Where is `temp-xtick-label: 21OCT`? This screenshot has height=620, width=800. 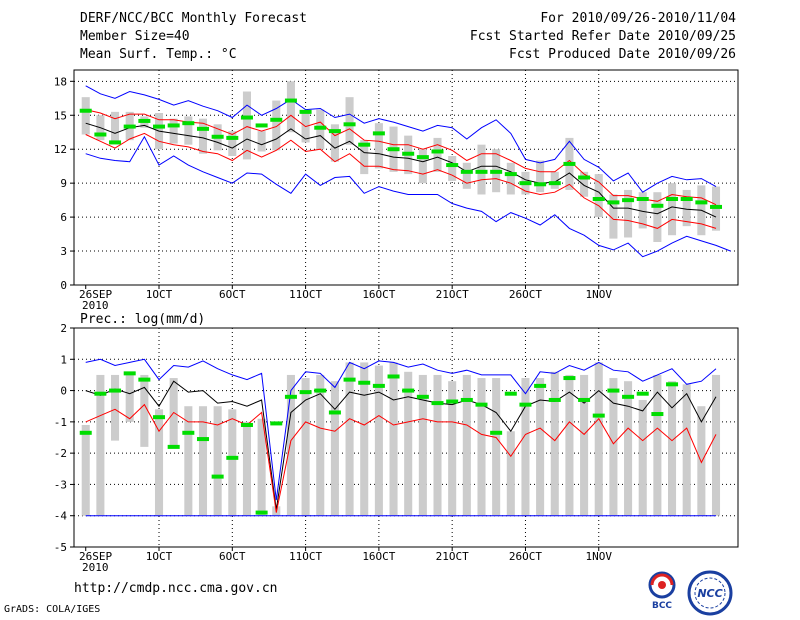
temp-xtick-label: 21OCT is located at coordinates (452, 294).